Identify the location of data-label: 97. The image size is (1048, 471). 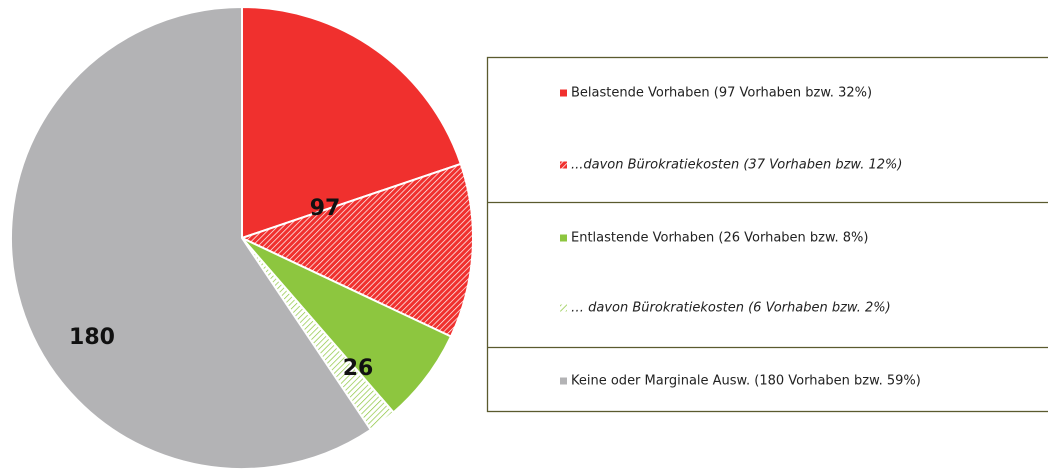
(325, 208).